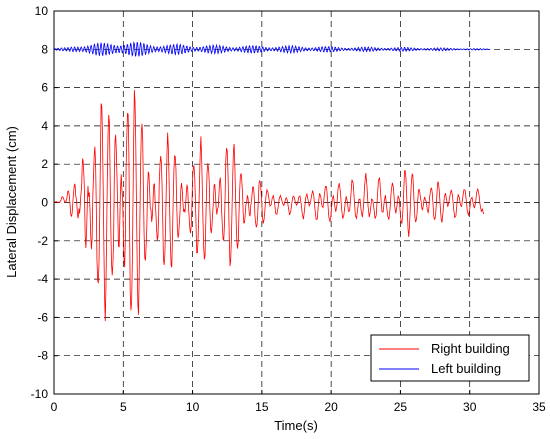  What do you see at coordinates (44, 164) in the screenshot?
I see `y-tick-label: 2` at bounding box center [44, 164].